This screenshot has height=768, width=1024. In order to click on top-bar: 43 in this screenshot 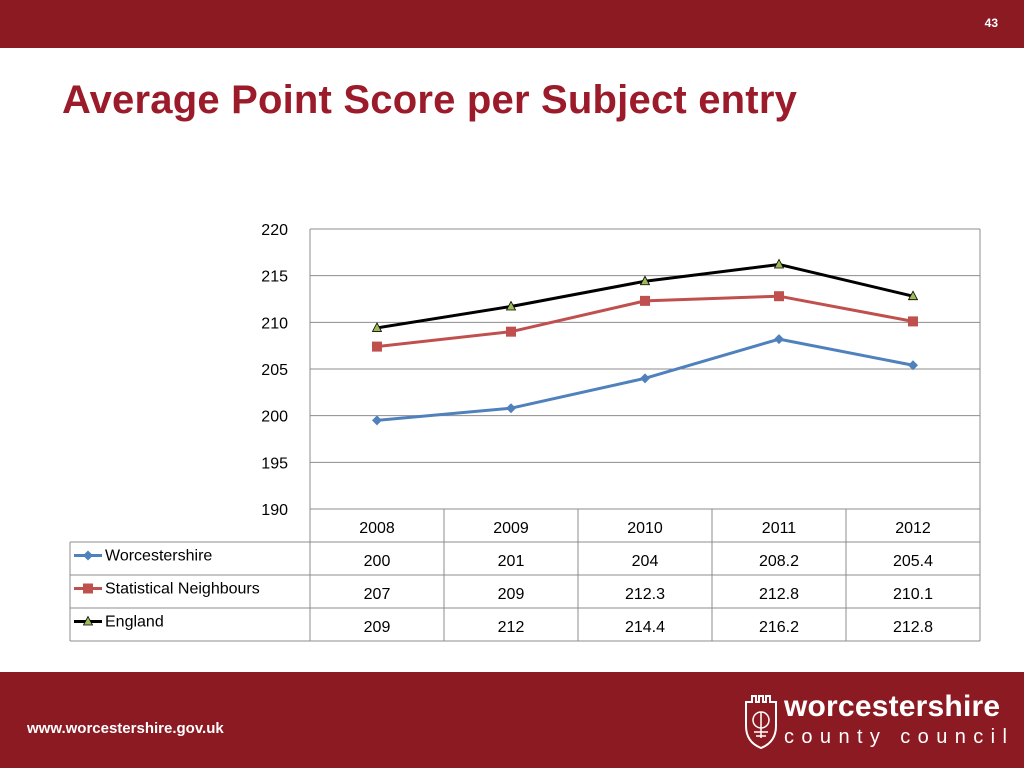, I will do `click(512, 24)`.